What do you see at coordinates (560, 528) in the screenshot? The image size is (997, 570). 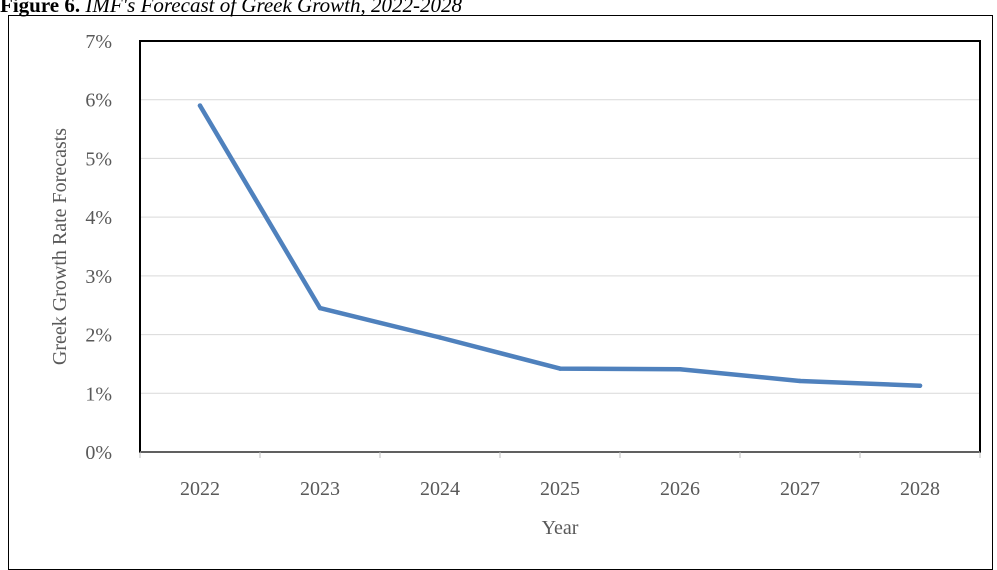 I see `x-axis-title: Year` at bounding box center [560, 528].